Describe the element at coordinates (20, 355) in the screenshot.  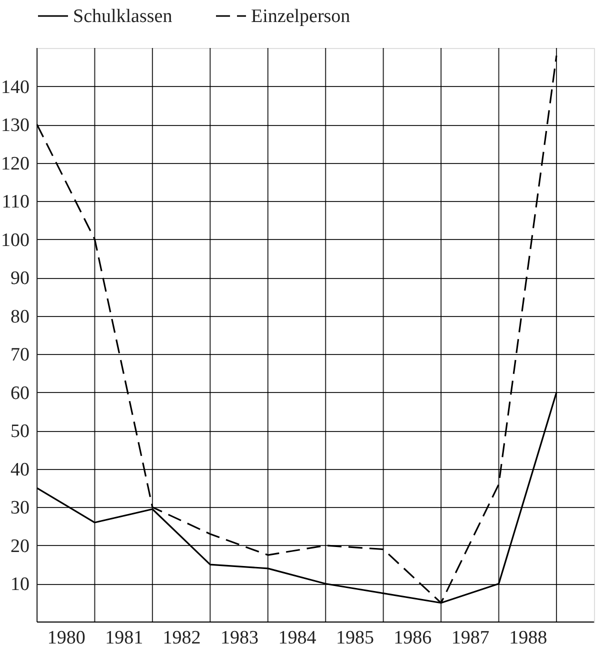
I see `y-tick-label: 70` at that location.